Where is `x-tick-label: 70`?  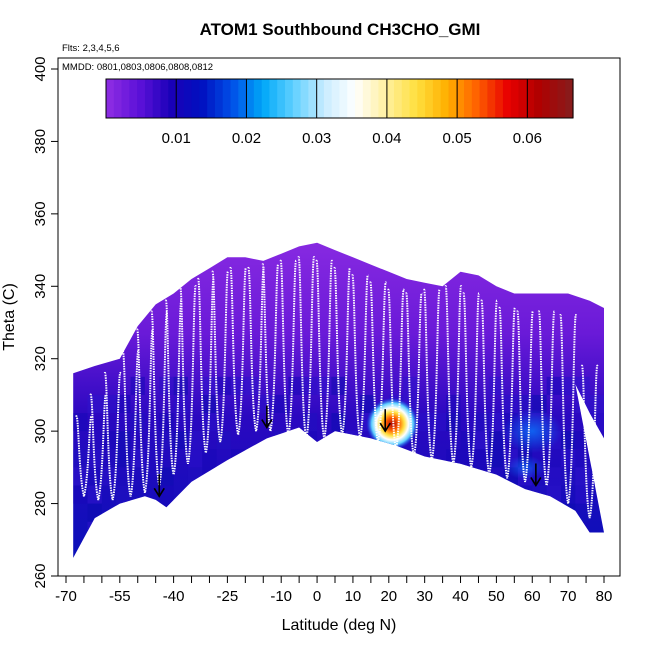
x-tick-label: 70 is located at coordinates (568, 596).